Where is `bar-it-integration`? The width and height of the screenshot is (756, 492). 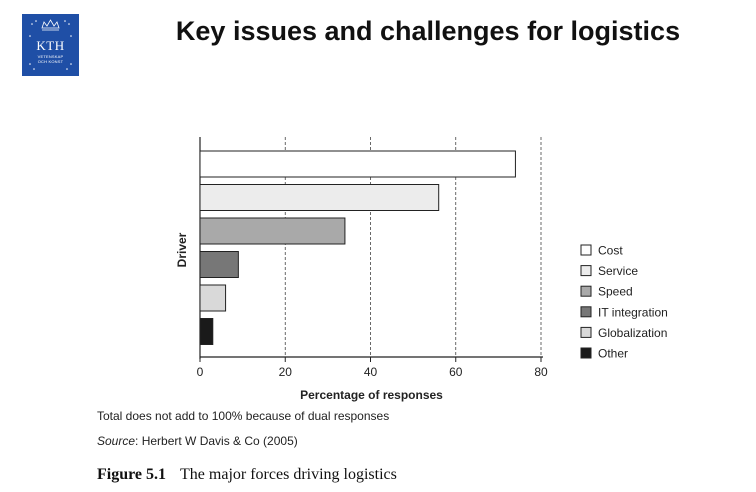
bar-it-integration is located at coordinates (219, 264).